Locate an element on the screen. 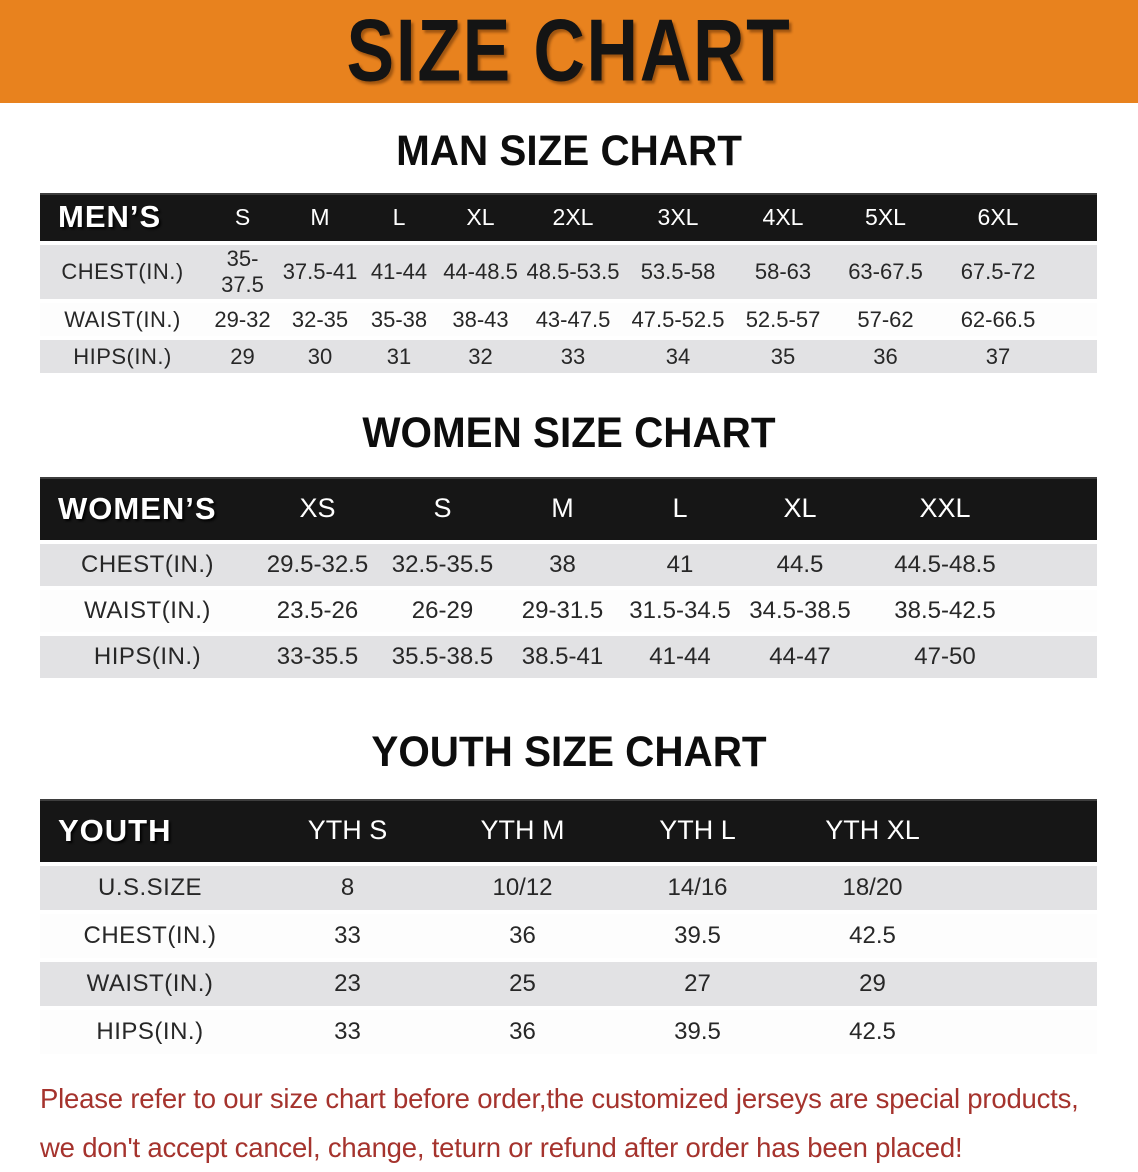  size-value-cell: 32 is located at coordinates (480, 354).